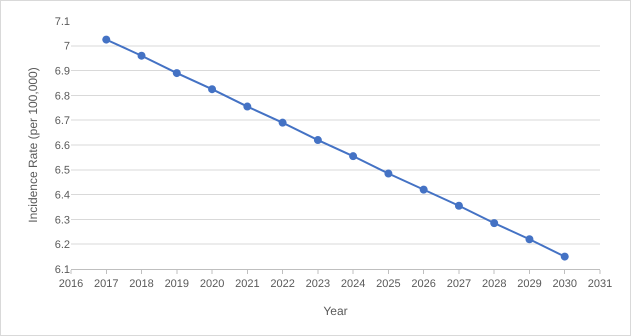 The height and width of the screenshot is (336, 631). Describe the element at coordinates (62, 220) in the screenshot. I see `y-tick-label: 6.3` at that location.